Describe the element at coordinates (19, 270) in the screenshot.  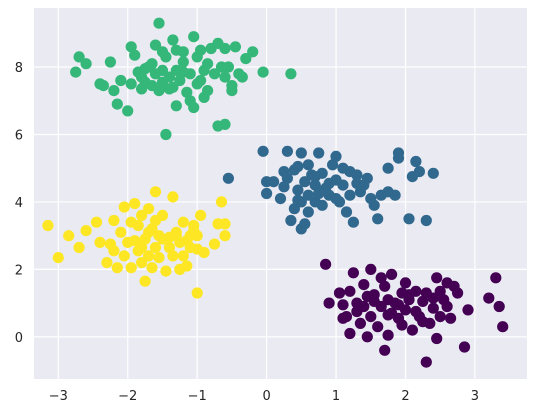
I see `y-tick-label: 2` at that location.